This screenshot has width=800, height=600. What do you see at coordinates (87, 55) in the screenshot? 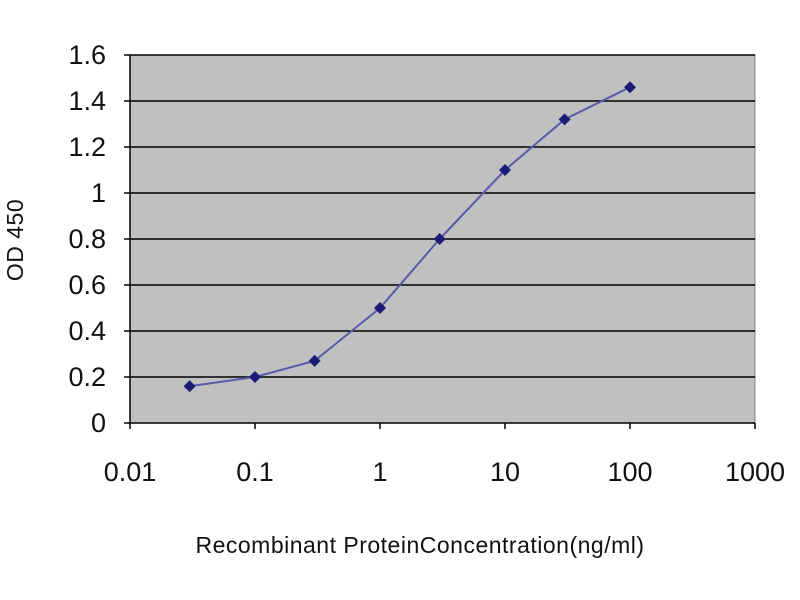
I see `y-tick-label: 1.6` at bounding box center [87, 55].